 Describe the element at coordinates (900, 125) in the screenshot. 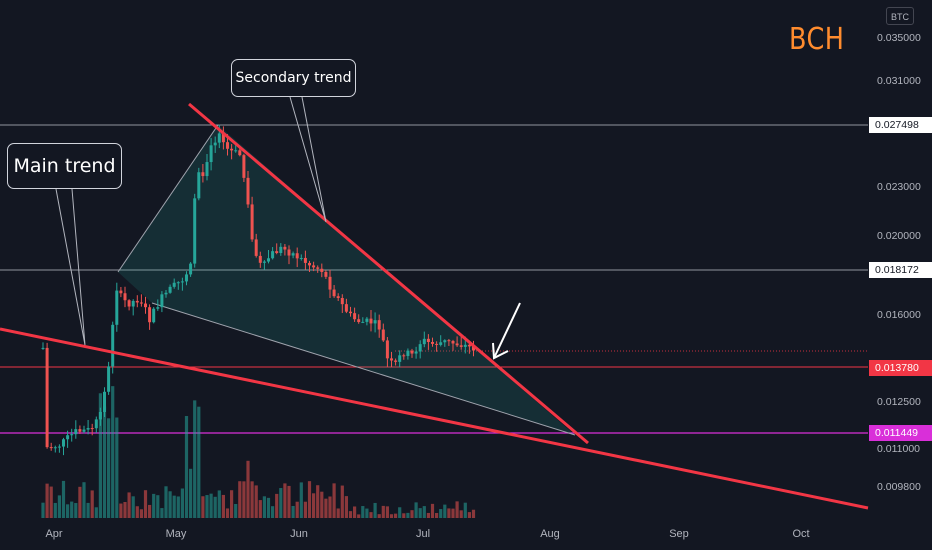

I see `price-tag-0027498: 0.027498` at that location.